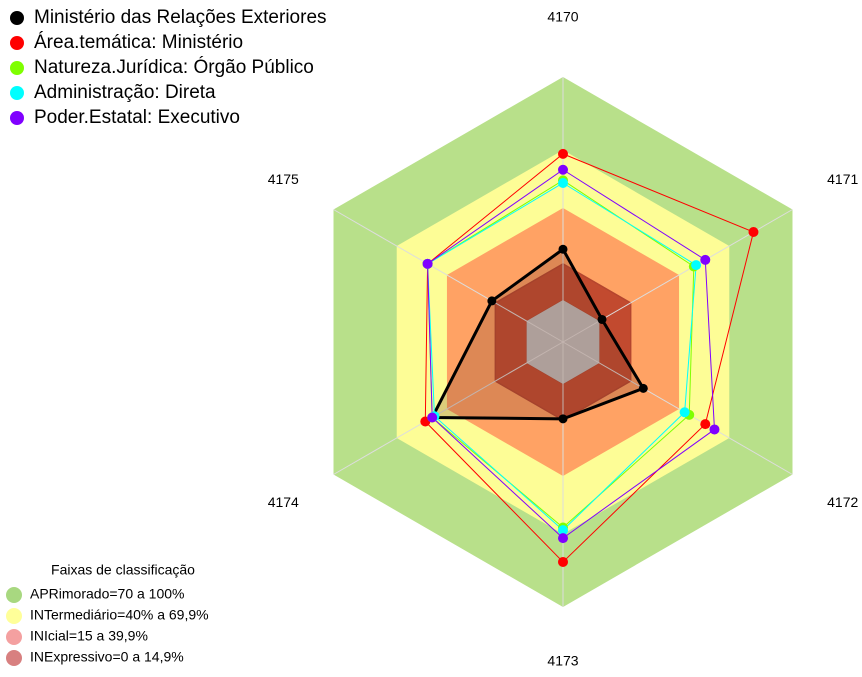  Describe the element at coordinates (137, 117) in the screenshot. I see `legend-label: Poder.Estatal: Executivo` at that location.